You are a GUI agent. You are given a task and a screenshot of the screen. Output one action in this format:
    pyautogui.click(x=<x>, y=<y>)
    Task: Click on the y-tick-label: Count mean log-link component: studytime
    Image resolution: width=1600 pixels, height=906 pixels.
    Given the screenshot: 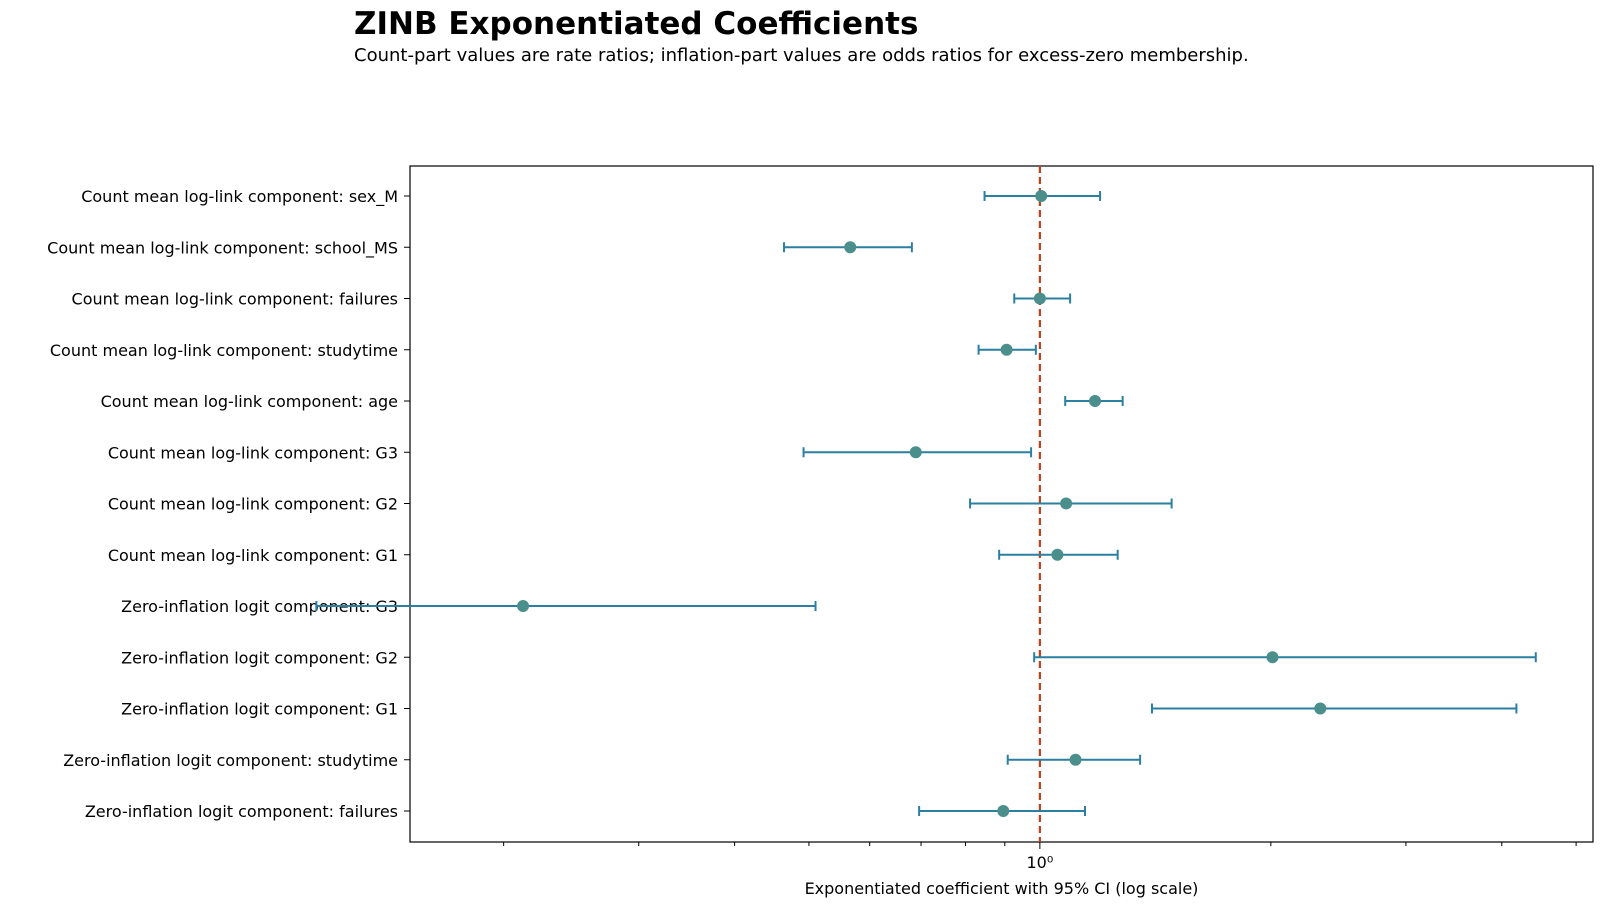 What is the action you would take?
    pyautogui.click(x=224, y=350)
    